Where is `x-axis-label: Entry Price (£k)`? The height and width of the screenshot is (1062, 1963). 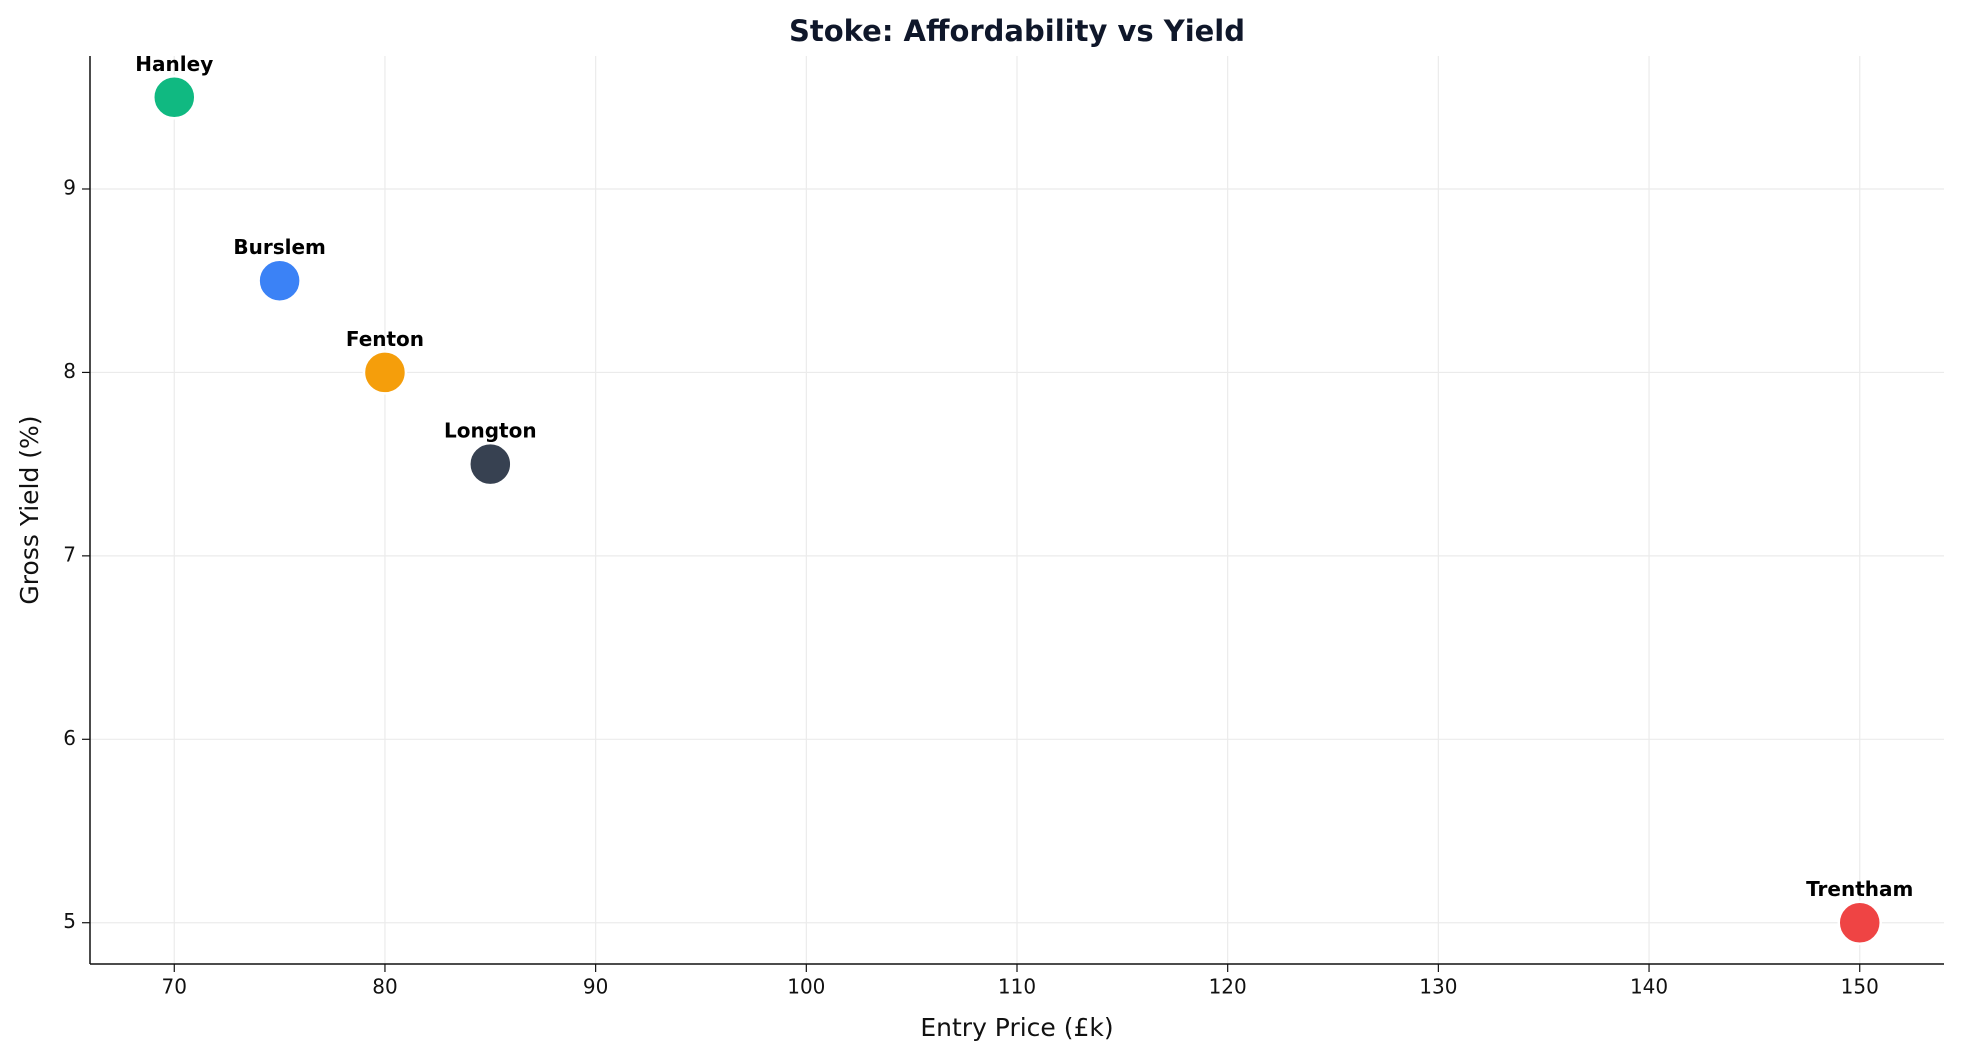
x-axis-label: Entry Price (£k) is located at coordinates (1016, 1027).